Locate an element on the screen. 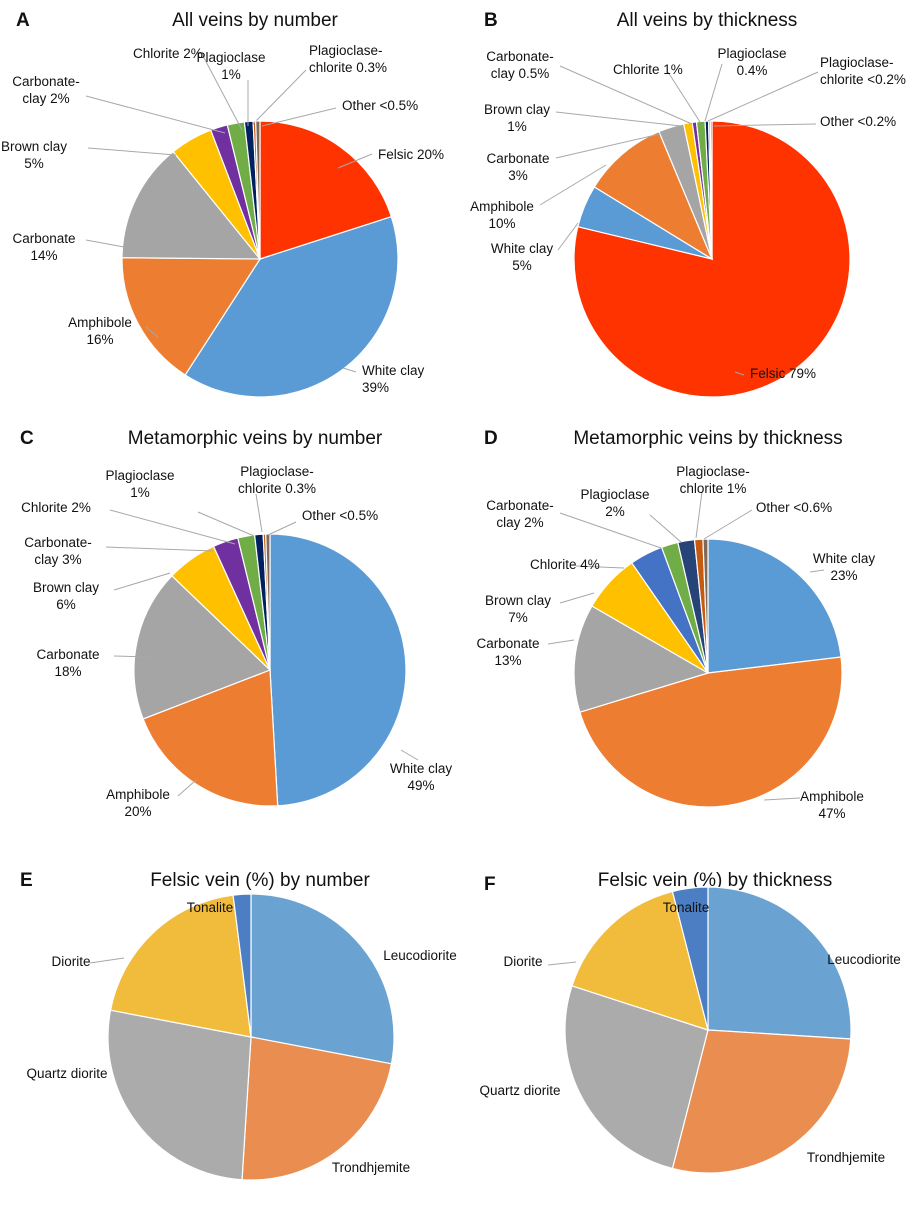 Image resolution: width=921 pixels, height=1216 pixels. data-label-line: 1% is located at coordinates (140, 492).